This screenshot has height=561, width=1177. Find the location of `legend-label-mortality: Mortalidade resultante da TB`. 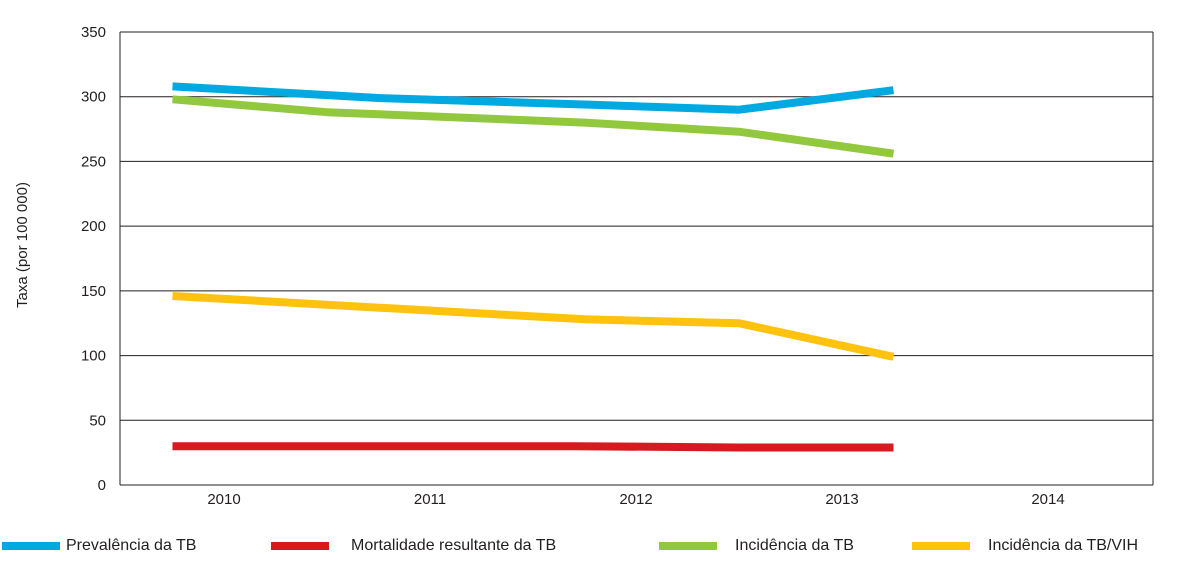

legend-label-mortality: Mortalidade resultante da TB is located at coordinates (454, 545).